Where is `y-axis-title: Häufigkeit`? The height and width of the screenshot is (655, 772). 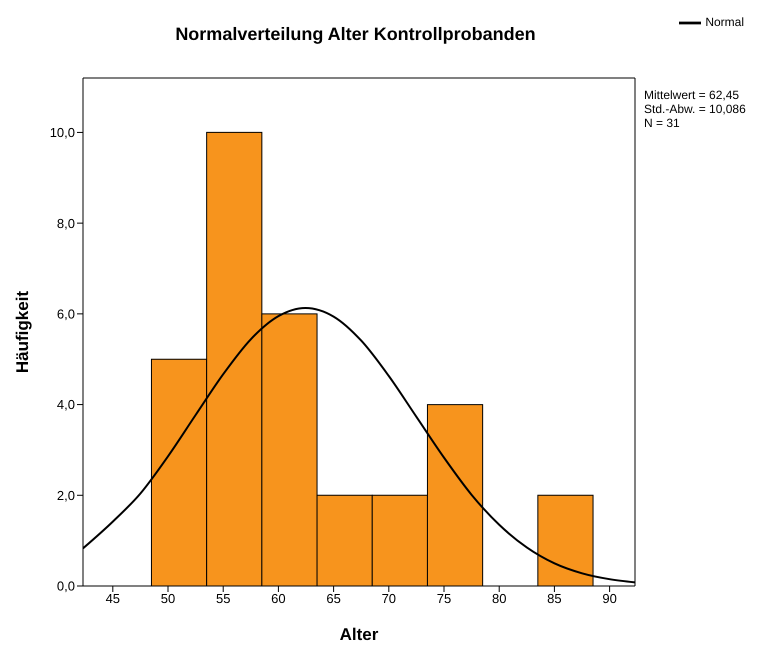
y-axis-title: Häufigkeit is located at coordinates (22, 332).